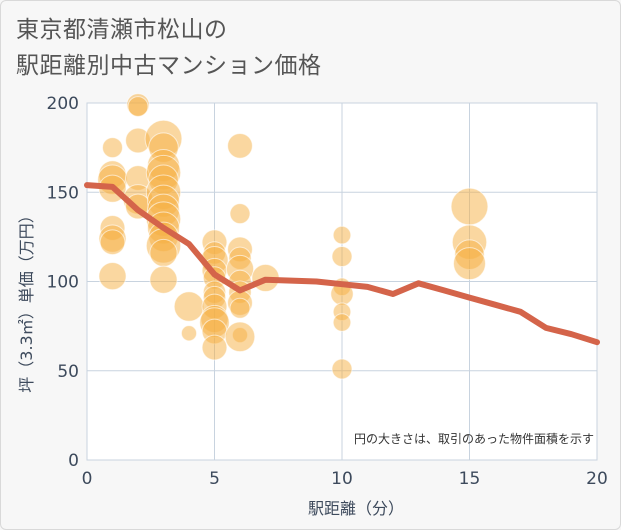 The width and height of the screenshot is (621, 530). I want to click on y-axis-ticks: 0 50 100 150 200, so click(63, 282).